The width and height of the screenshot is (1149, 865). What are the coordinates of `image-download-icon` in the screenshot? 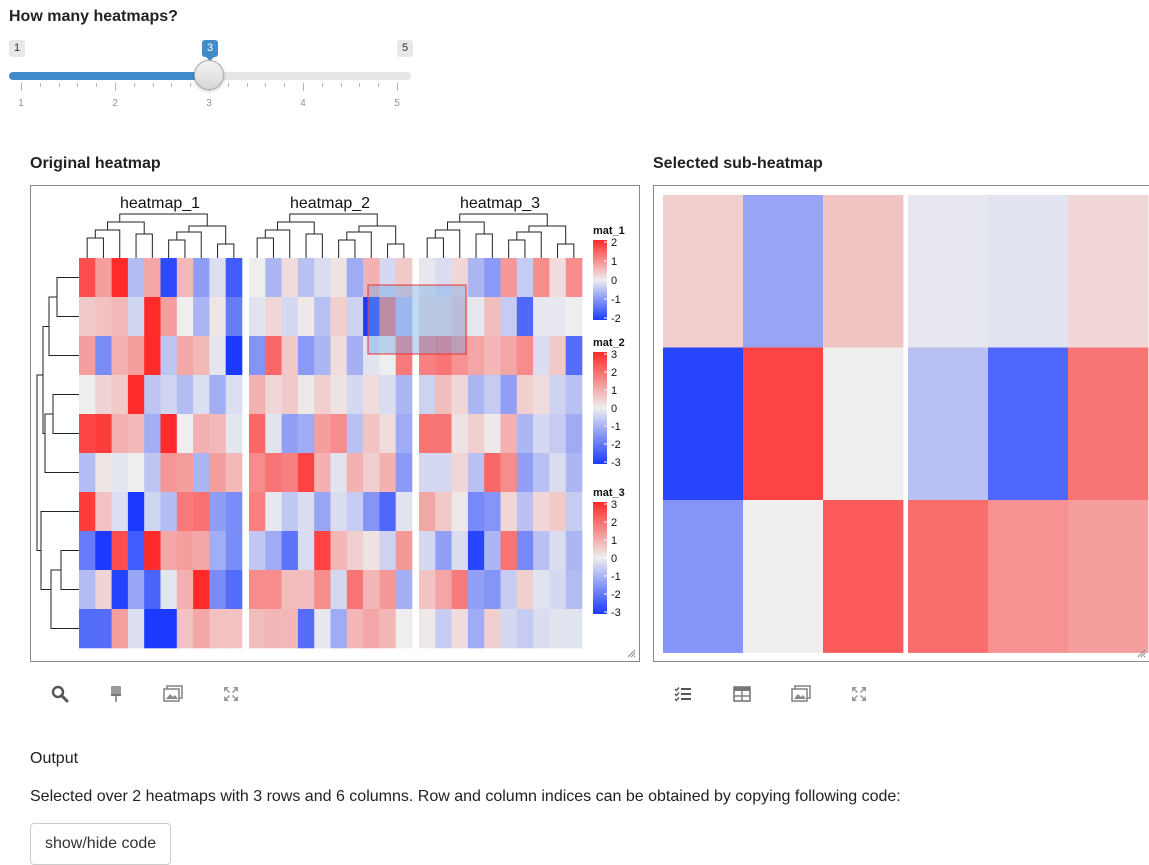 It's located at (801, 694).